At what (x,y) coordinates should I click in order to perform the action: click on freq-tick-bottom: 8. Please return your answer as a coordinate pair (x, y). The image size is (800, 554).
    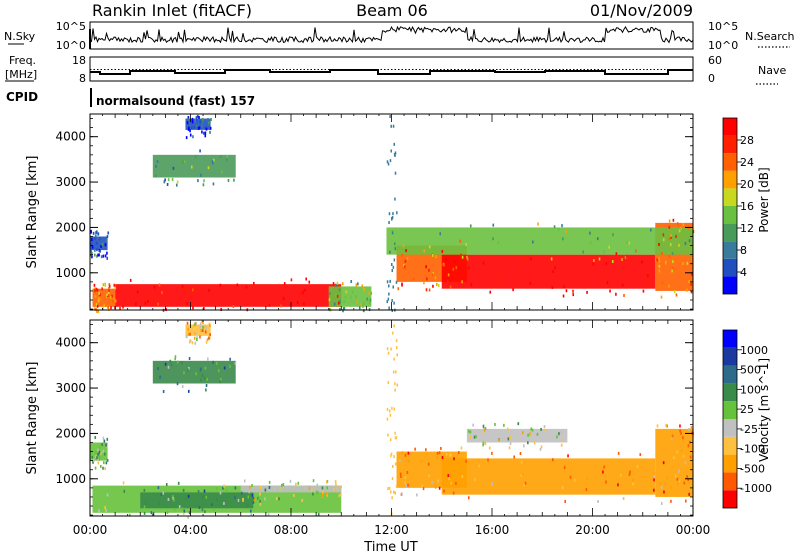
    Looking at the image, I should click on (82, 78).